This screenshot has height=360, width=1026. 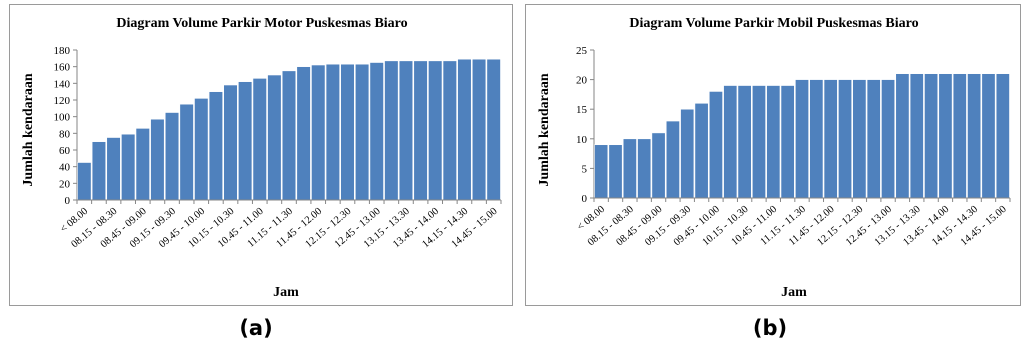 What do you see at coordinates (65, 151) in the screenshot?
I see `y-tick-label: 60` at bounding box center [65, 151].